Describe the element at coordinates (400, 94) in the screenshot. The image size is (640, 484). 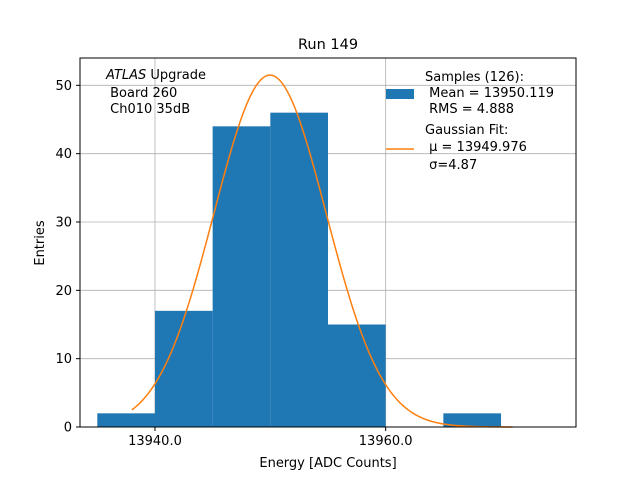
I see `legend-hist-swatch` at that location.